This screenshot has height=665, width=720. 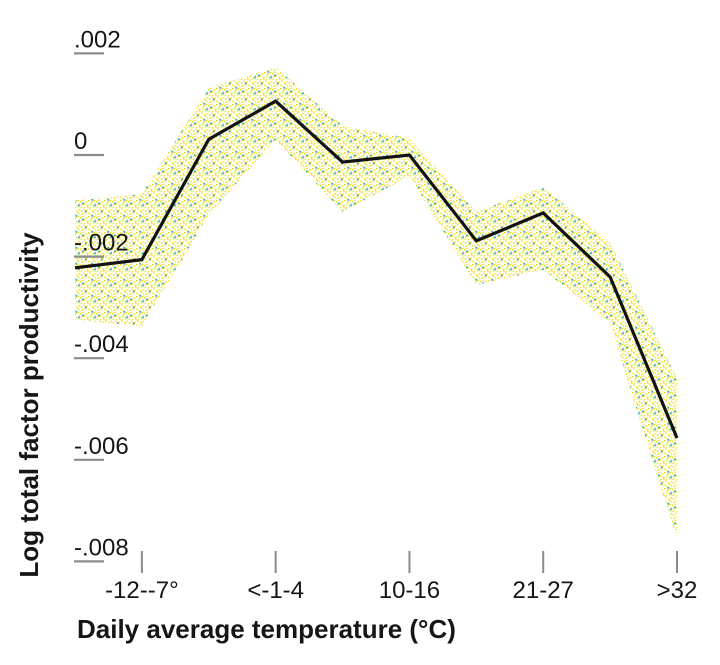 I want to click on y-tick-label: -.002, so click(x=101, y=243).